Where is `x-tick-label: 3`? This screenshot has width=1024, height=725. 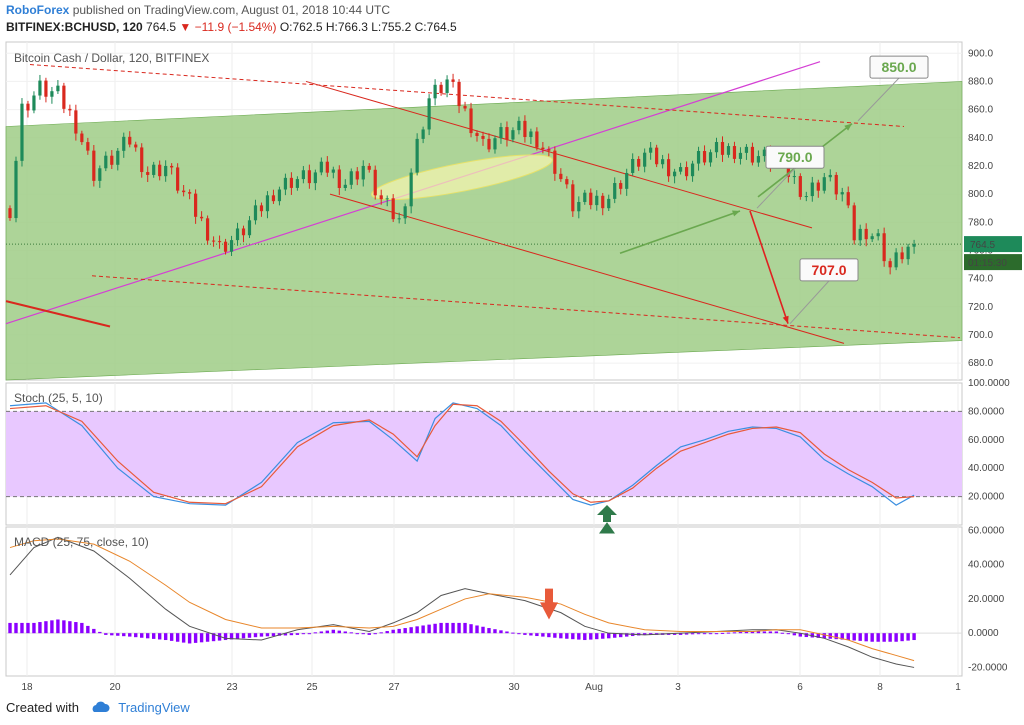 x-tick-label: 3 is located at coordinates (678, 687).